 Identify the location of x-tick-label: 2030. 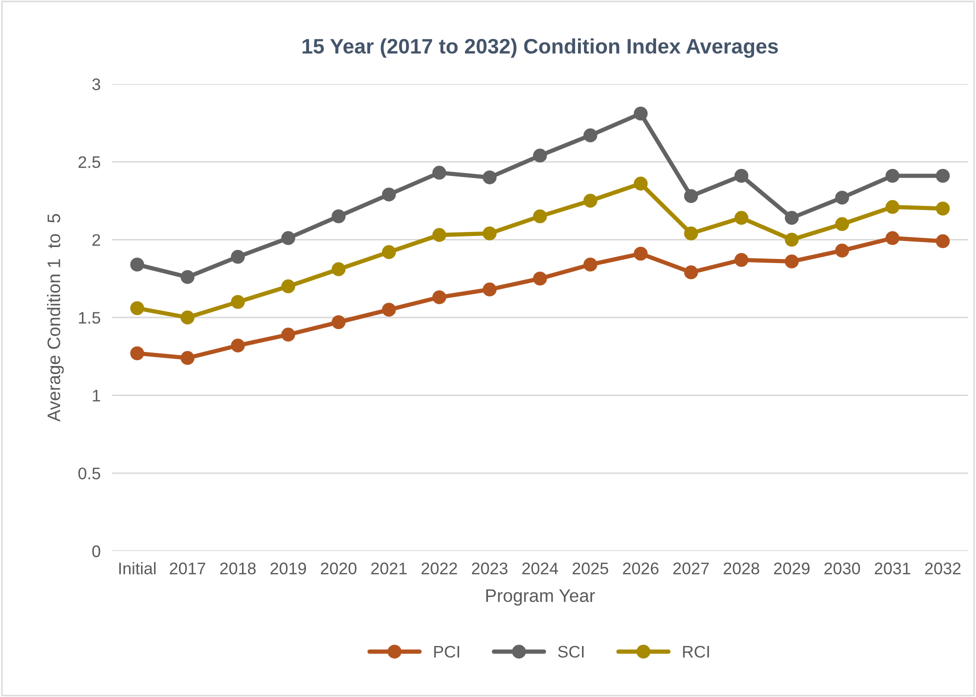
(842, 568).